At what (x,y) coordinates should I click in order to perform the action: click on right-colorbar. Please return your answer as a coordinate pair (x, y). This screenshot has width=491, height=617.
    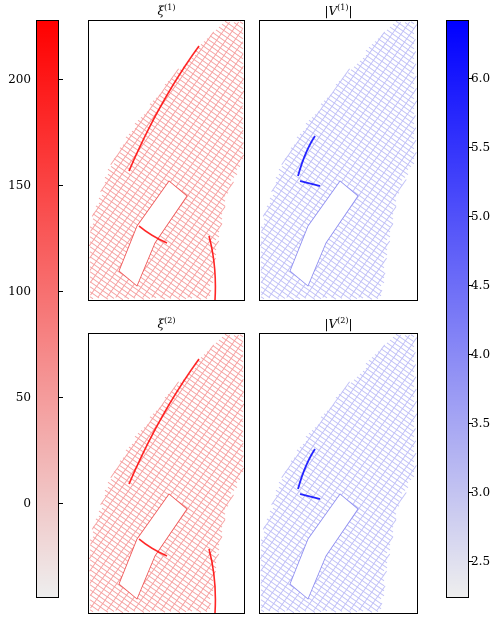
    Looking at the image, I should click on (457, 309).